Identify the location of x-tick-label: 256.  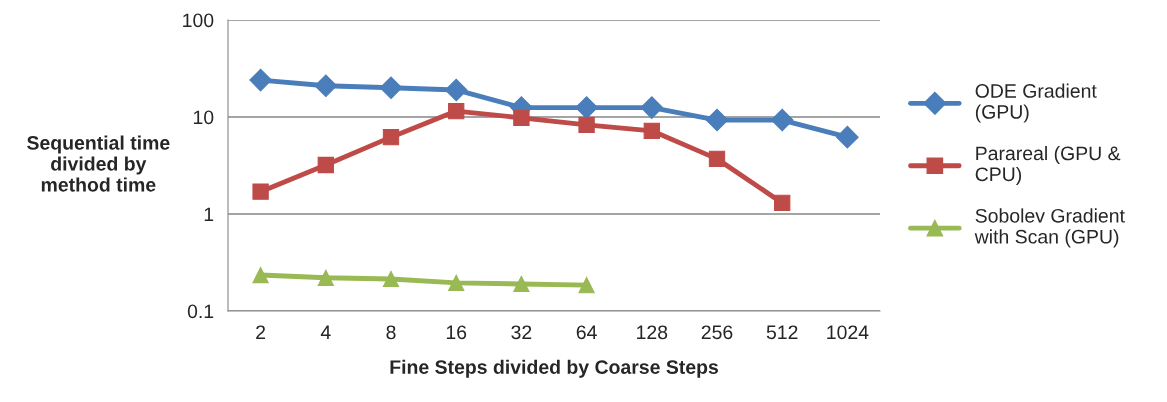
(717, 332).